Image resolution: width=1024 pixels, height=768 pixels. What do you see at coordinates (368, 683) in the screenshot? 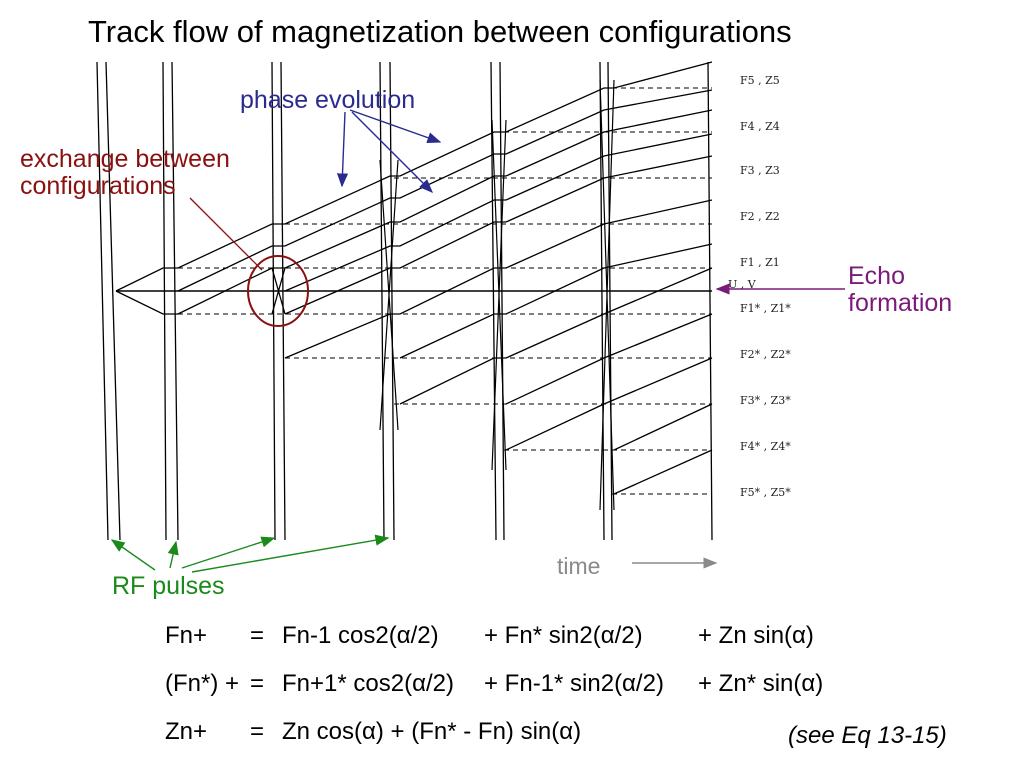
I see `eq2-term1: Fn+1* cos2(α/2)` at bounding box center [368, 683].